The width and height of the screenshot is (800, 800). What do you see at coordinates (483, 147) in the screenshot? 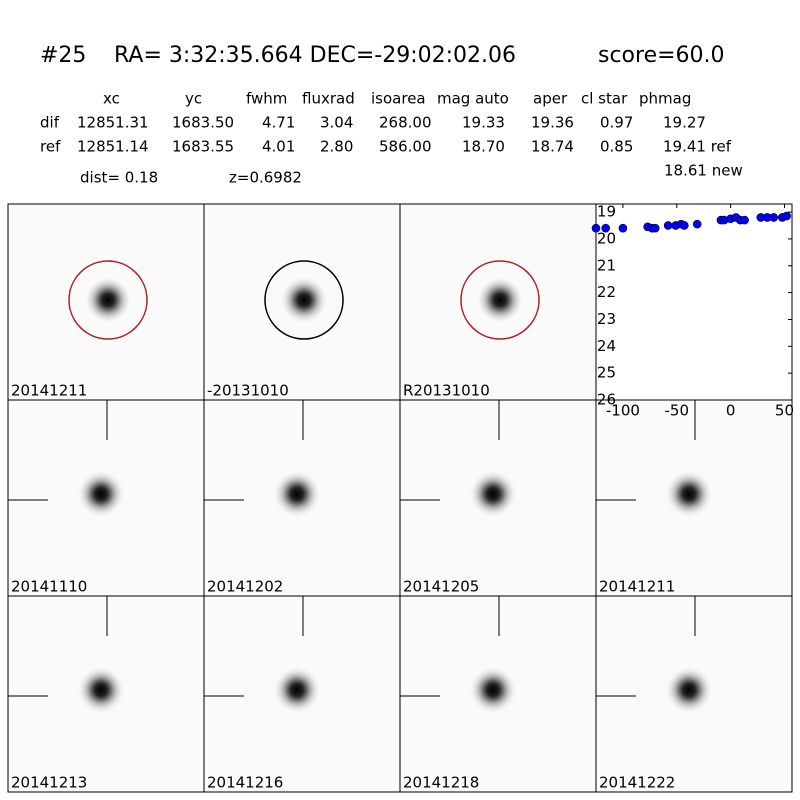
I see `table-cell: 18.70` at bounding box center [483, 147].